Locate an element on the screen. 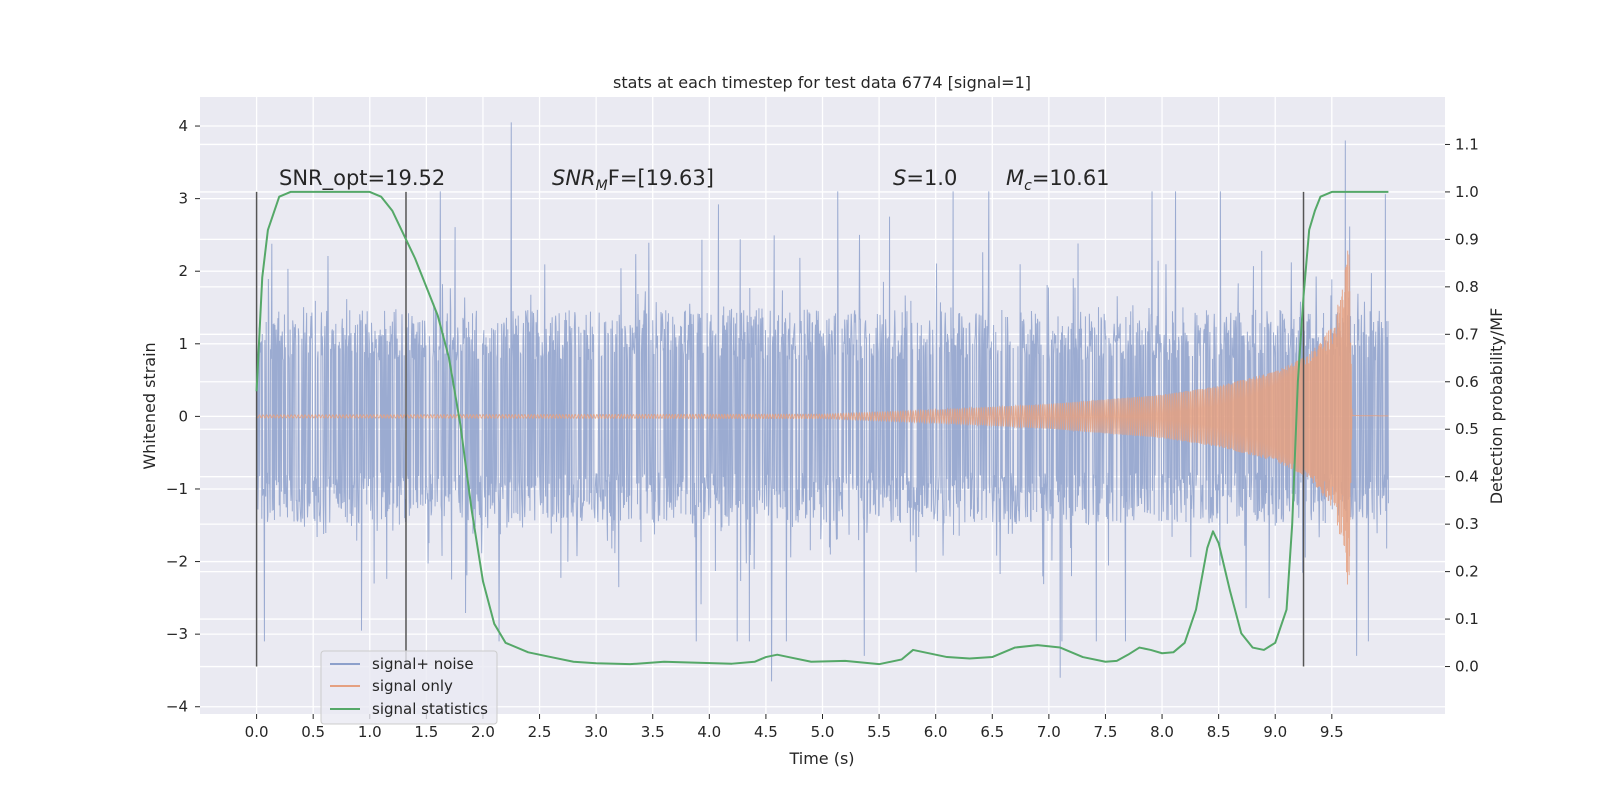  annotation-mc-sub: c is located at coordinates (1028, 186).